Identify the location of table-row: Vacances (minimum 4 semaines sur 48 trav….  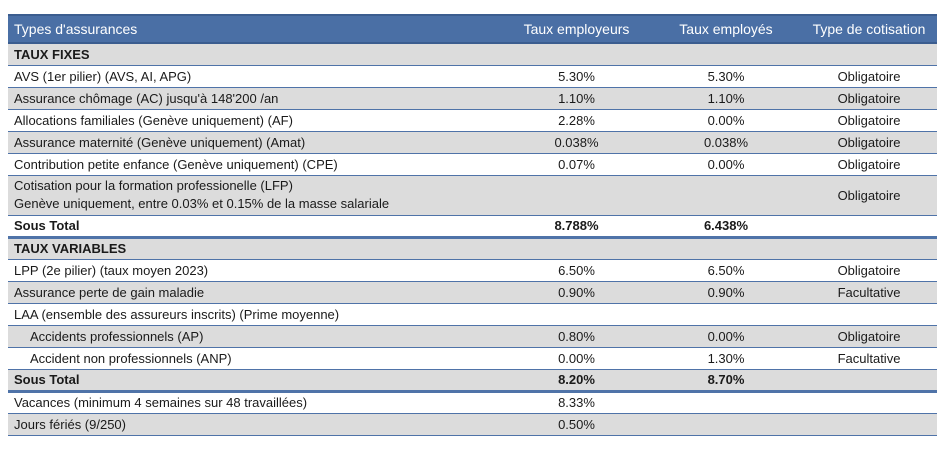
(472, 402).